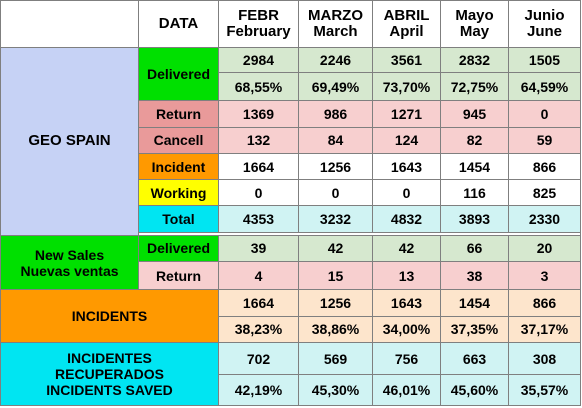  What do you see at coordinates (258, 359) in the screenshot?
I see `value-cell: 702` at bounding box center [258, 359].